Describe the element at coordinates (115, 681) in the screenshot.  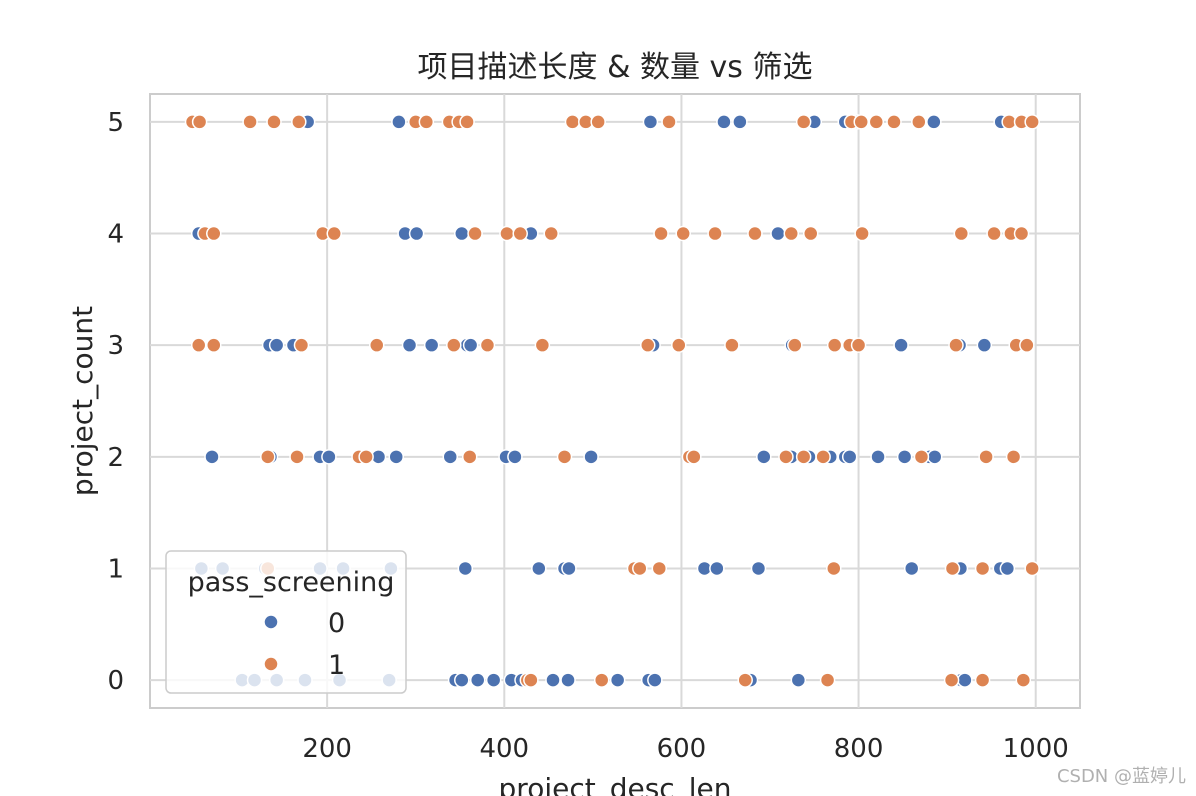
I see `y-tick-label: 0` at that location.